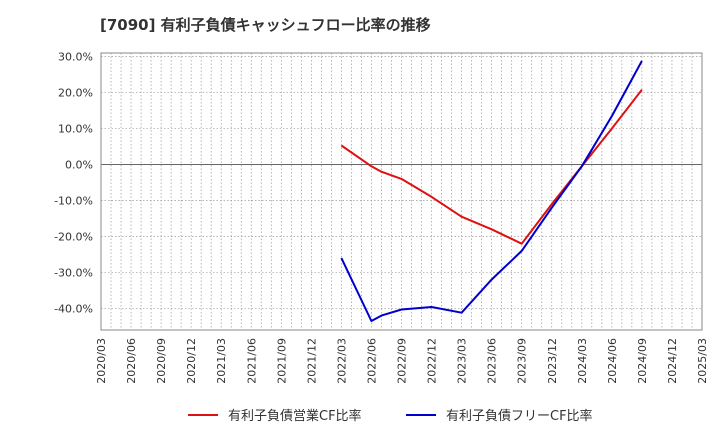  What do you see at coordinates (462, 361) in the screenshot?
I see `x-tick-label: 2023/03` at bounding box center [462, 361].